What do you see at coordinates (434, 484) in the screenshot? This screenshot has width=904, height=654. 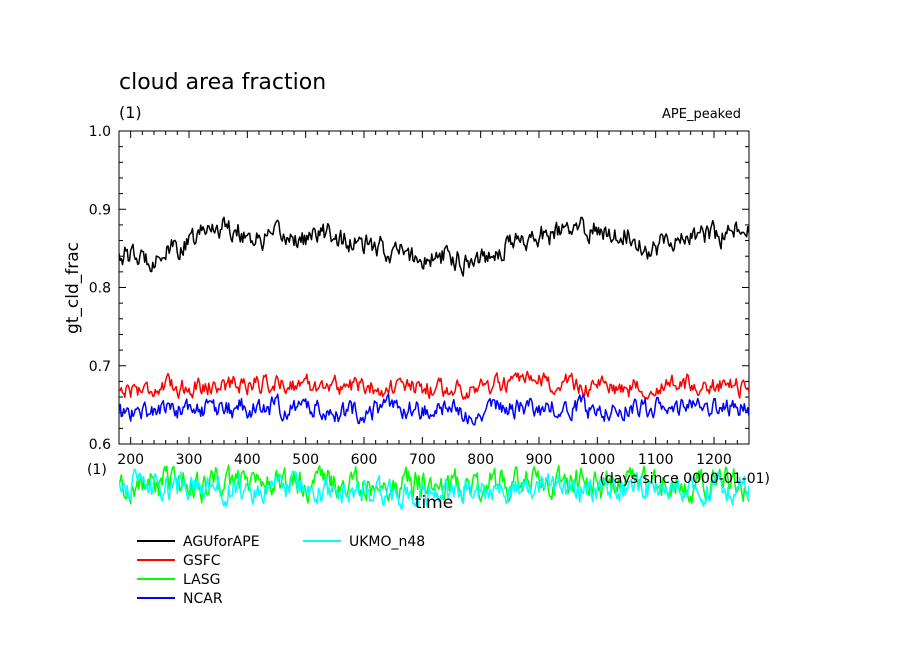 I see `series-line-lasg` at bounding box center [434, 484].